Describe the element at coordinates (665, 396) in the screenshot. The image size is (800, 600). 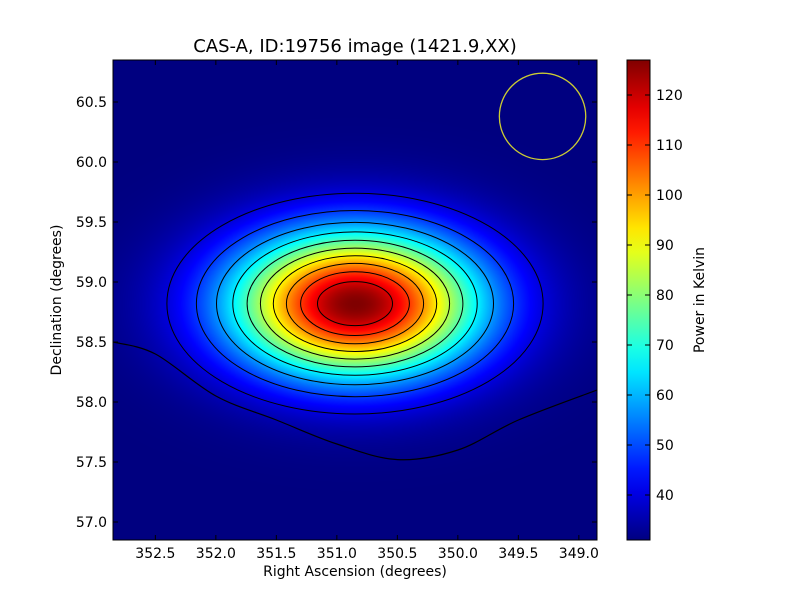
I see `colorbar-tick-label: 60` at that location.